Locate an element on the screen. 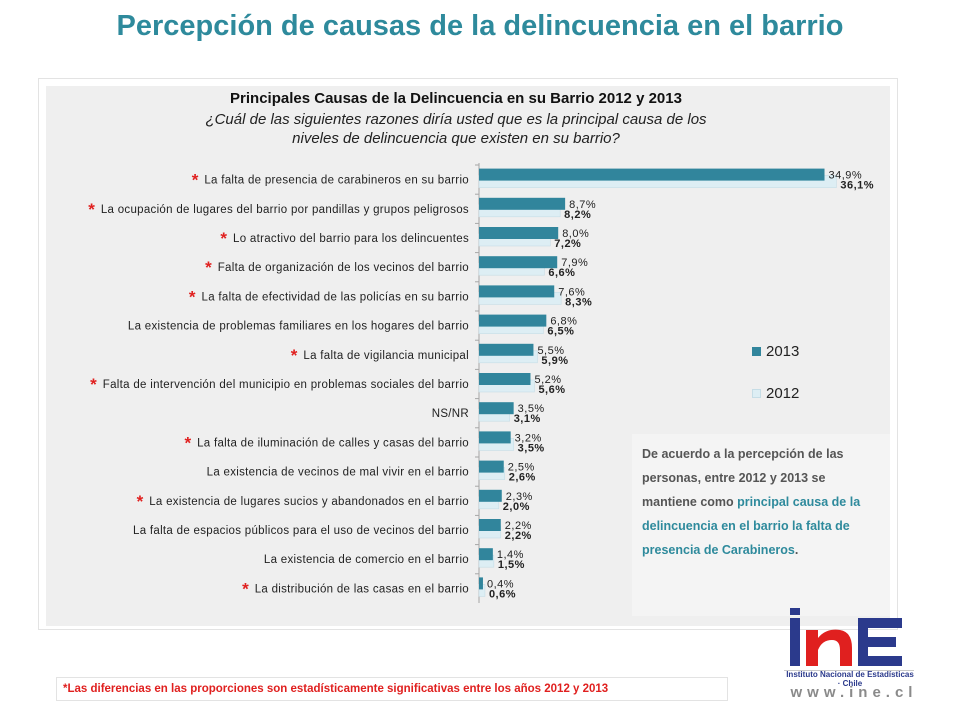  data-label-2013: 0,4% is located at coordinates (500, 584).